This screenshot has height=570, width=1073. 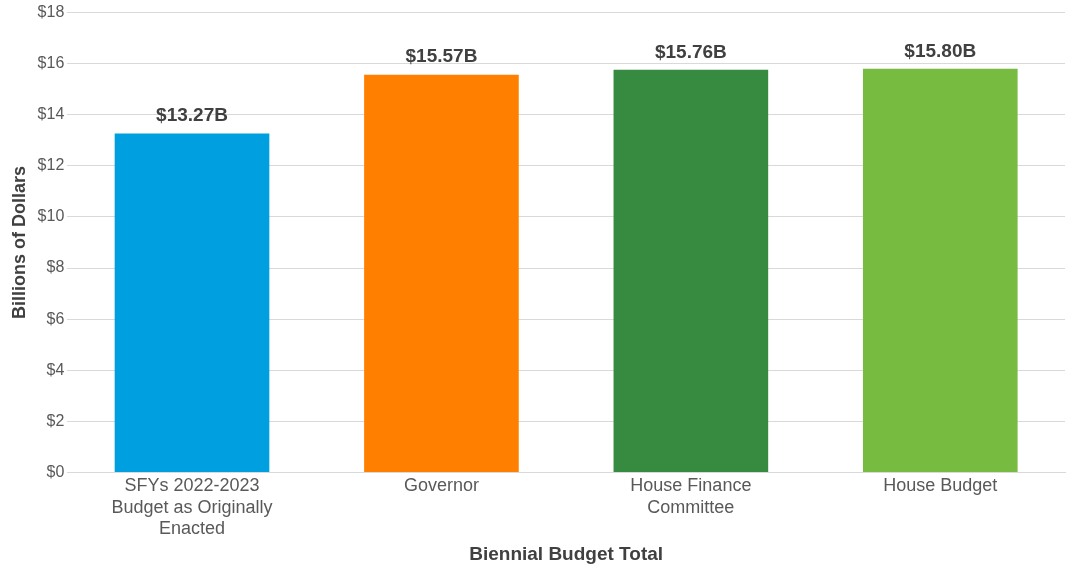 What do you see at coordinates (691, 496) in the screenshot?
I see `x-tick-label: House Finance Committee` at bounding box center [691, 496].